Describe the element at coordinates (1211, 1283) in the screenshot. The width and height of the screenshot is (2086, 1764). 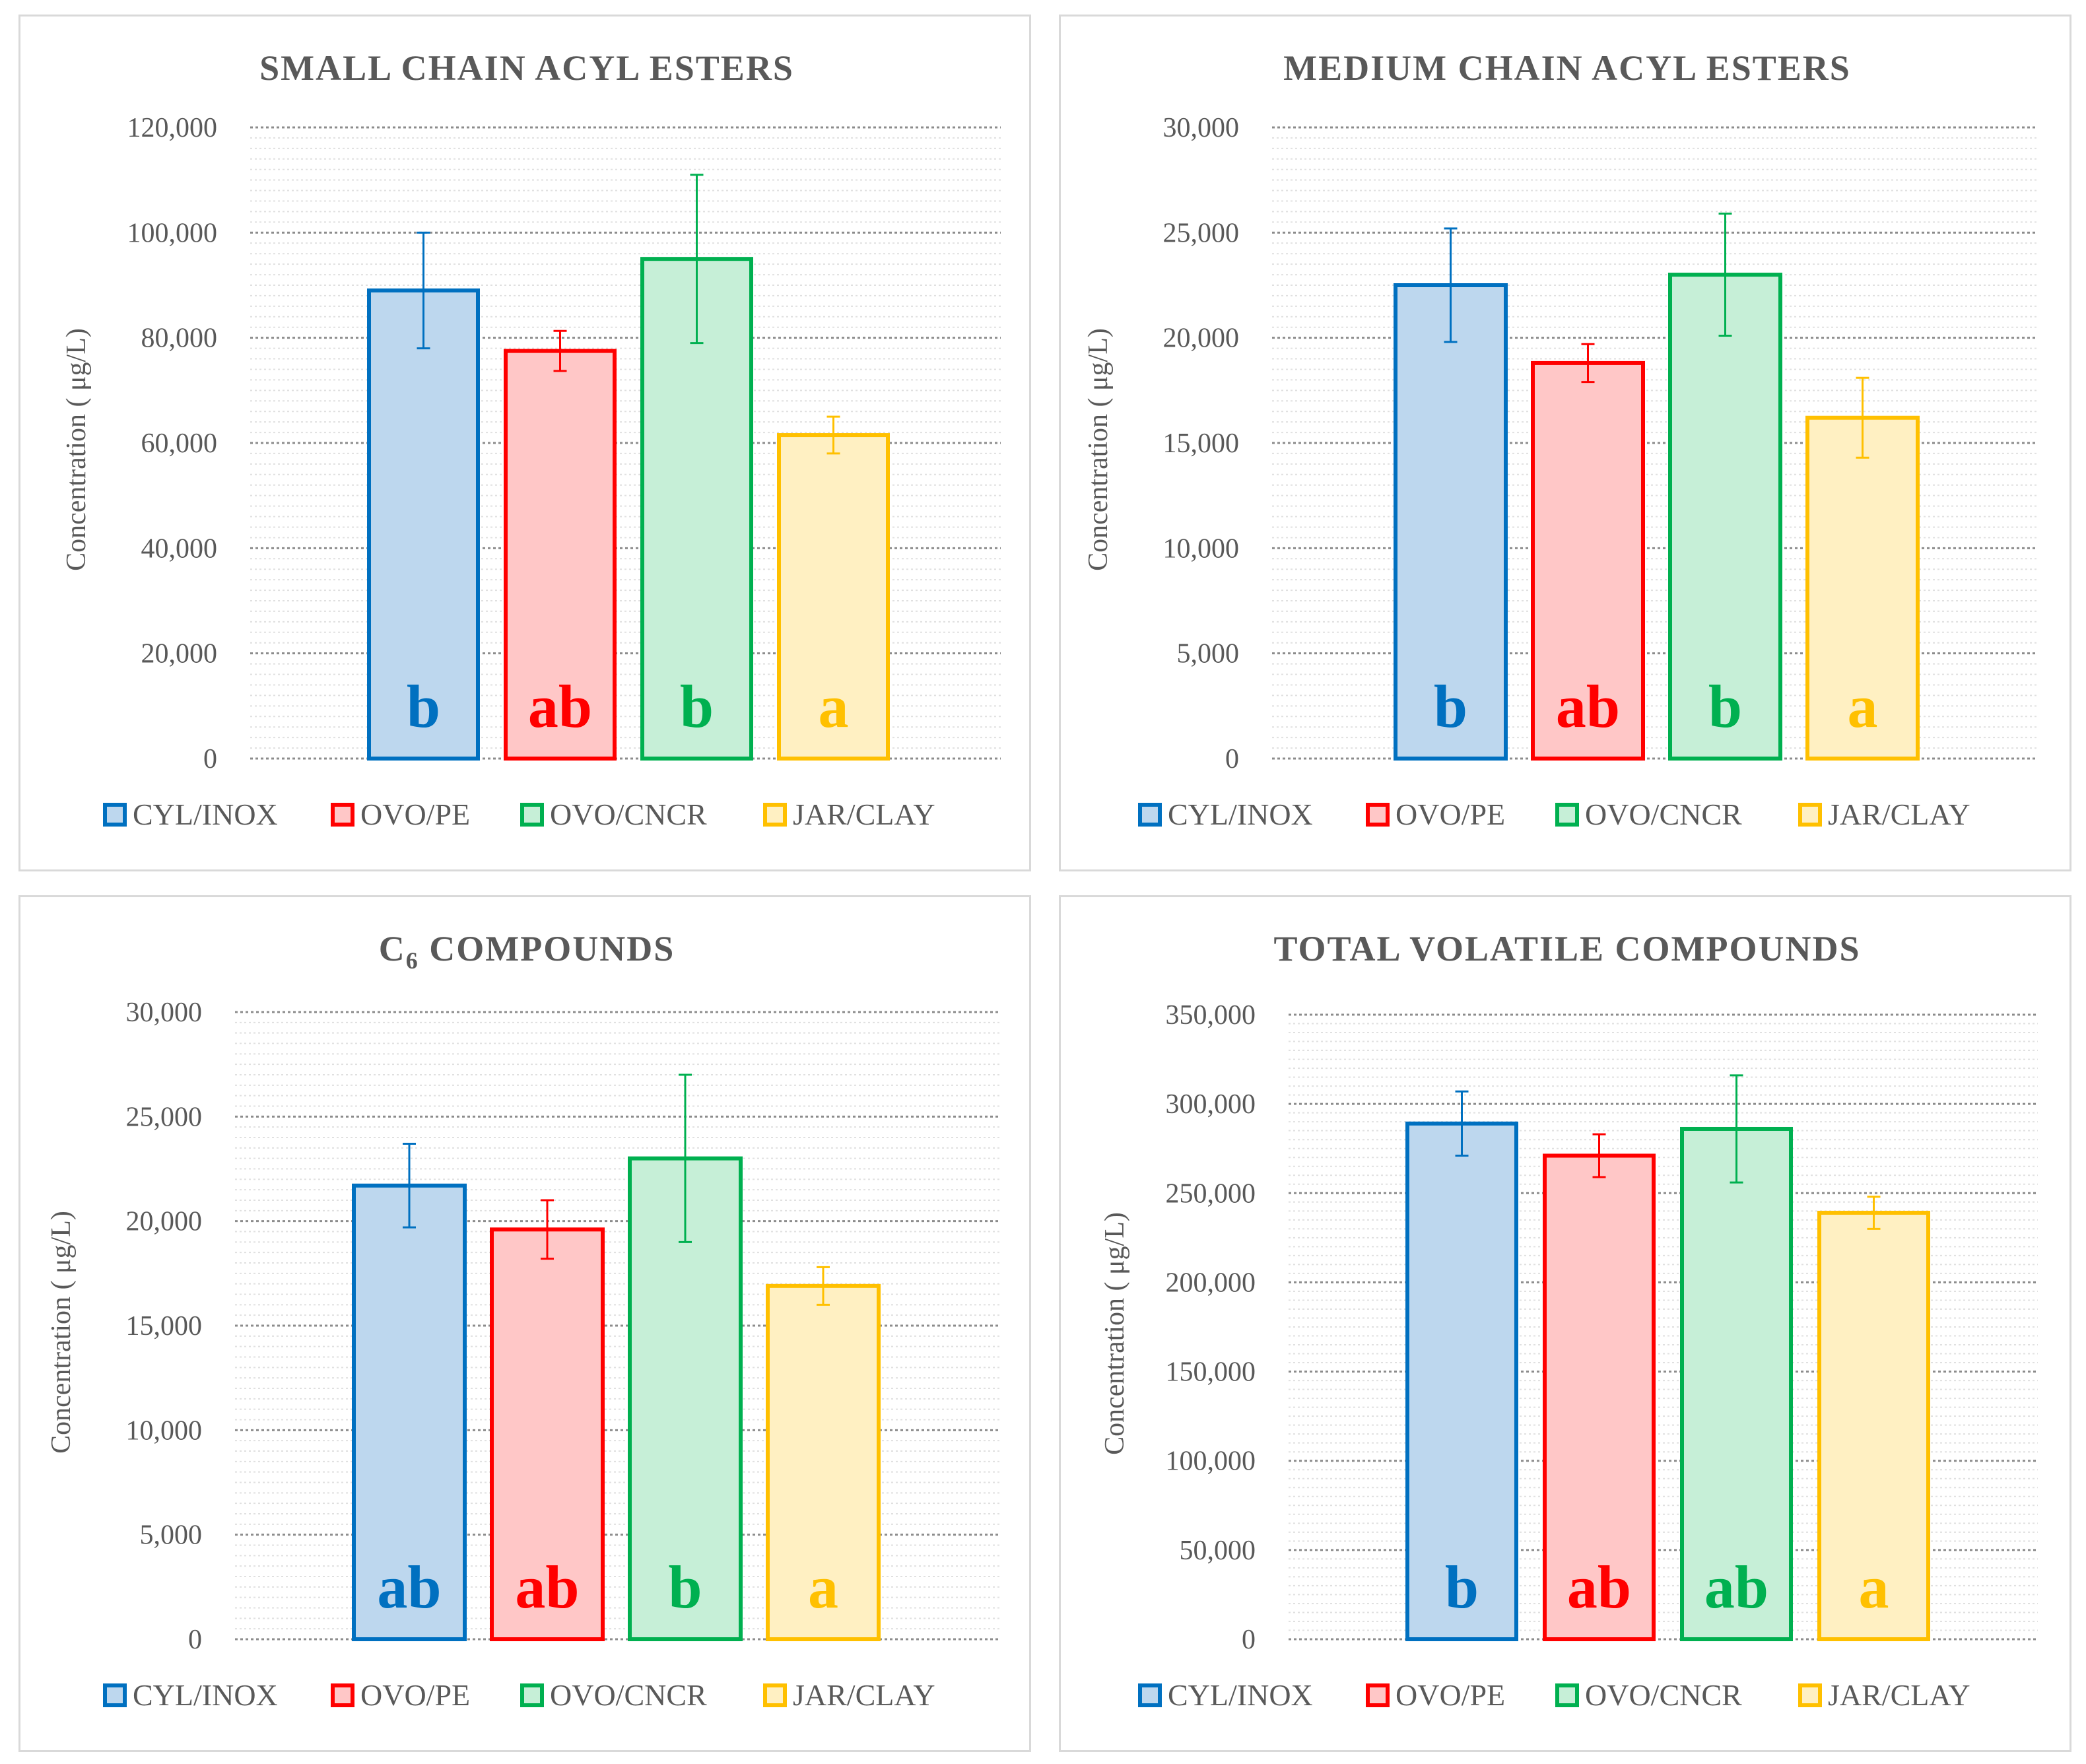
I see `y-tick-label: 200,000` at that location.